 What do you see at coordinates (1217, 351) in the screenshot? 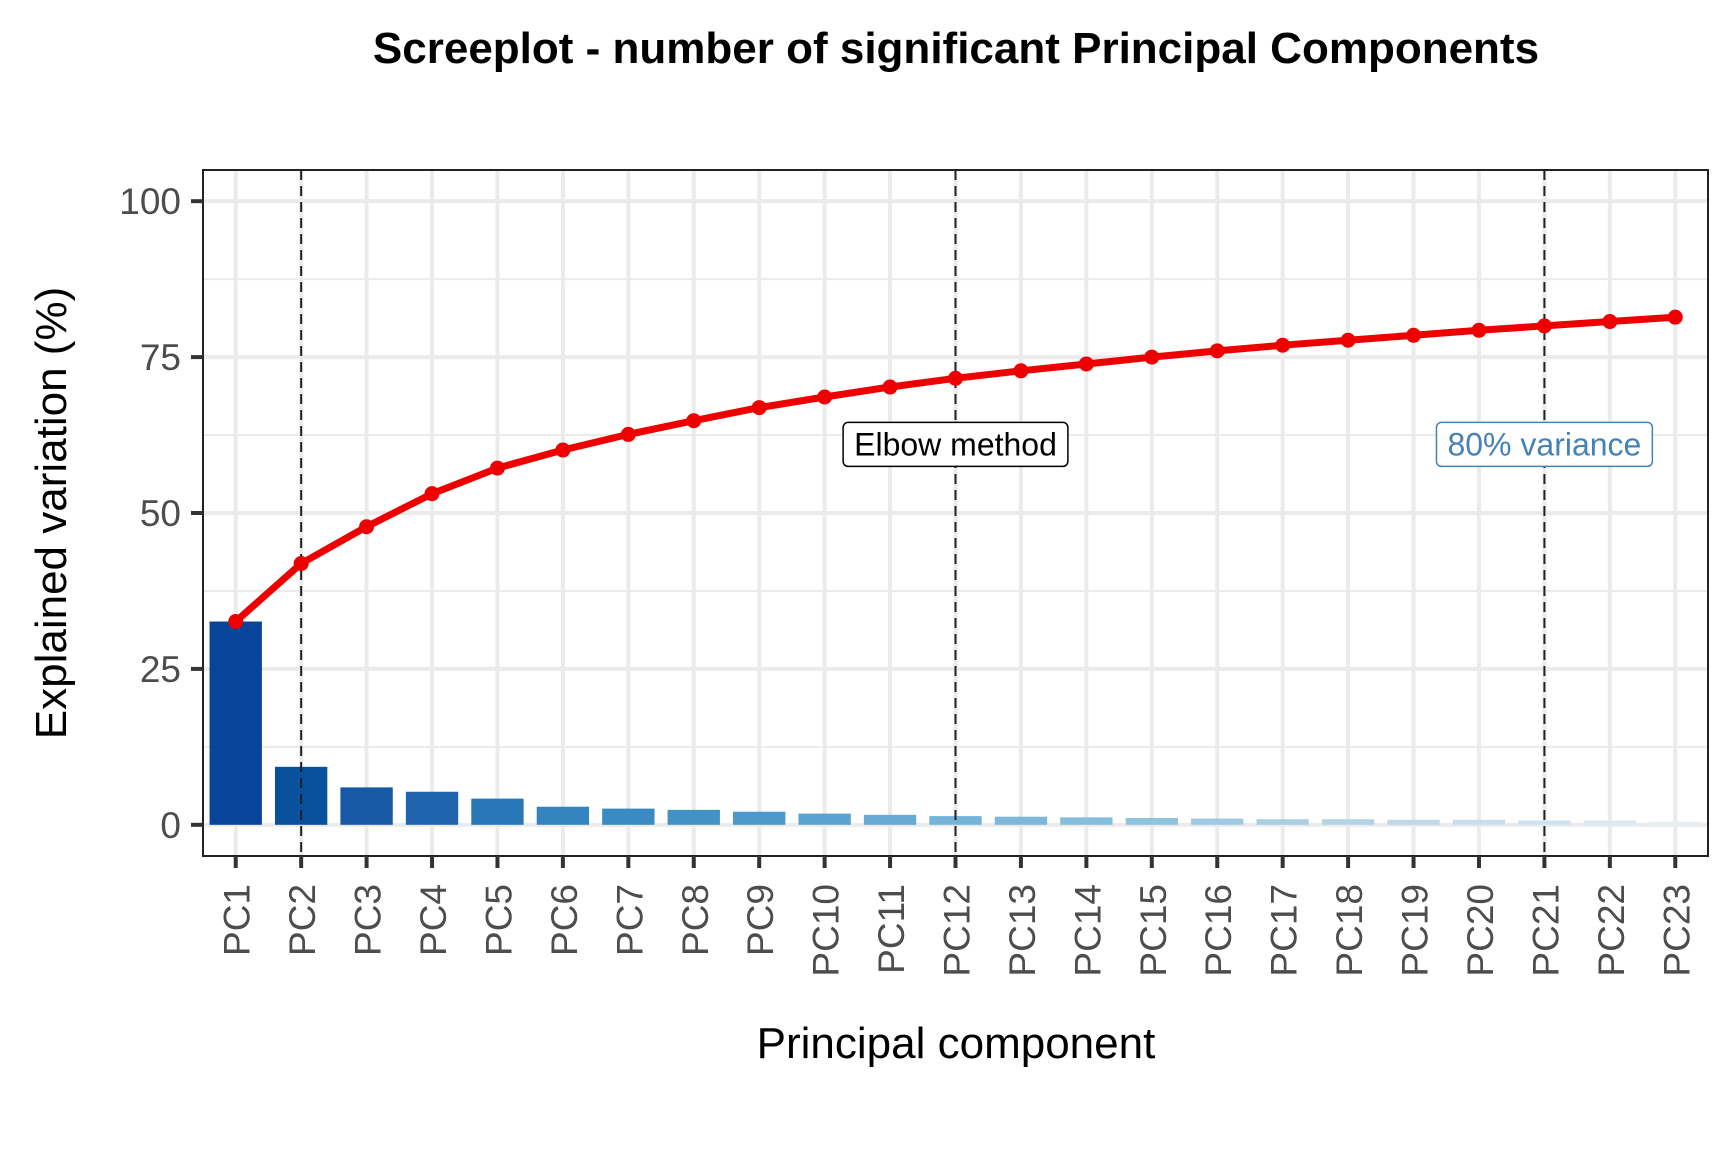
I see `cumulative-point-pc16` at bounding box center [1217, 351].